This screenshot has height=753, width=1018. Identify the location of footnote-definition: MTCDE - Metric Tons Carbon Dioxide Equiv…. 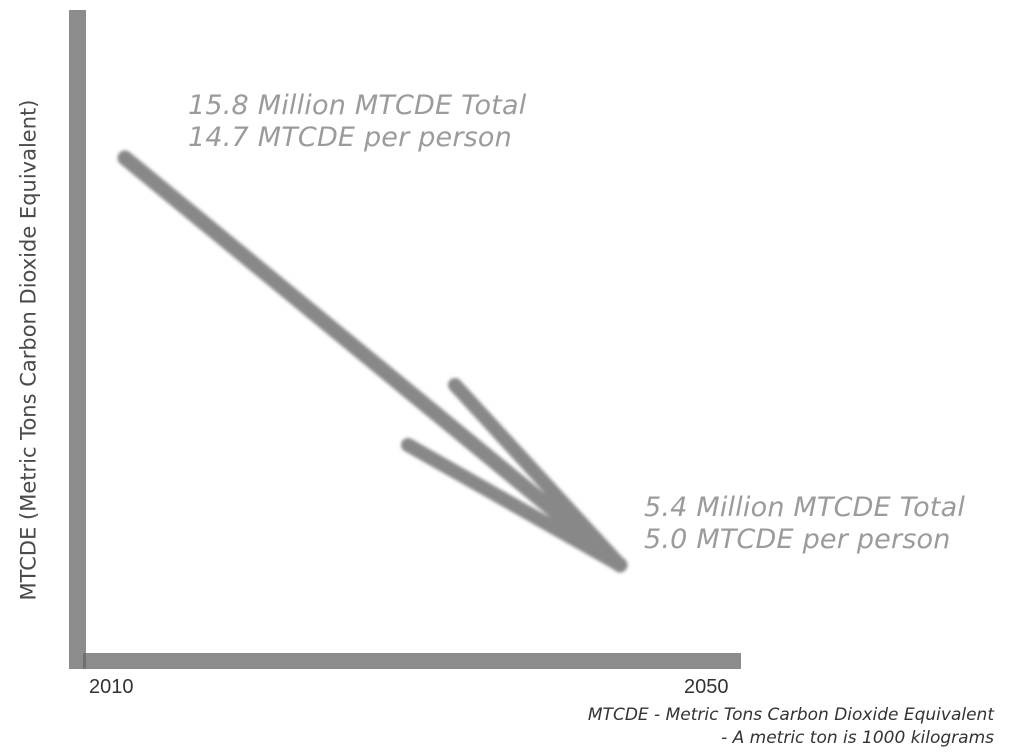
(790, 715).